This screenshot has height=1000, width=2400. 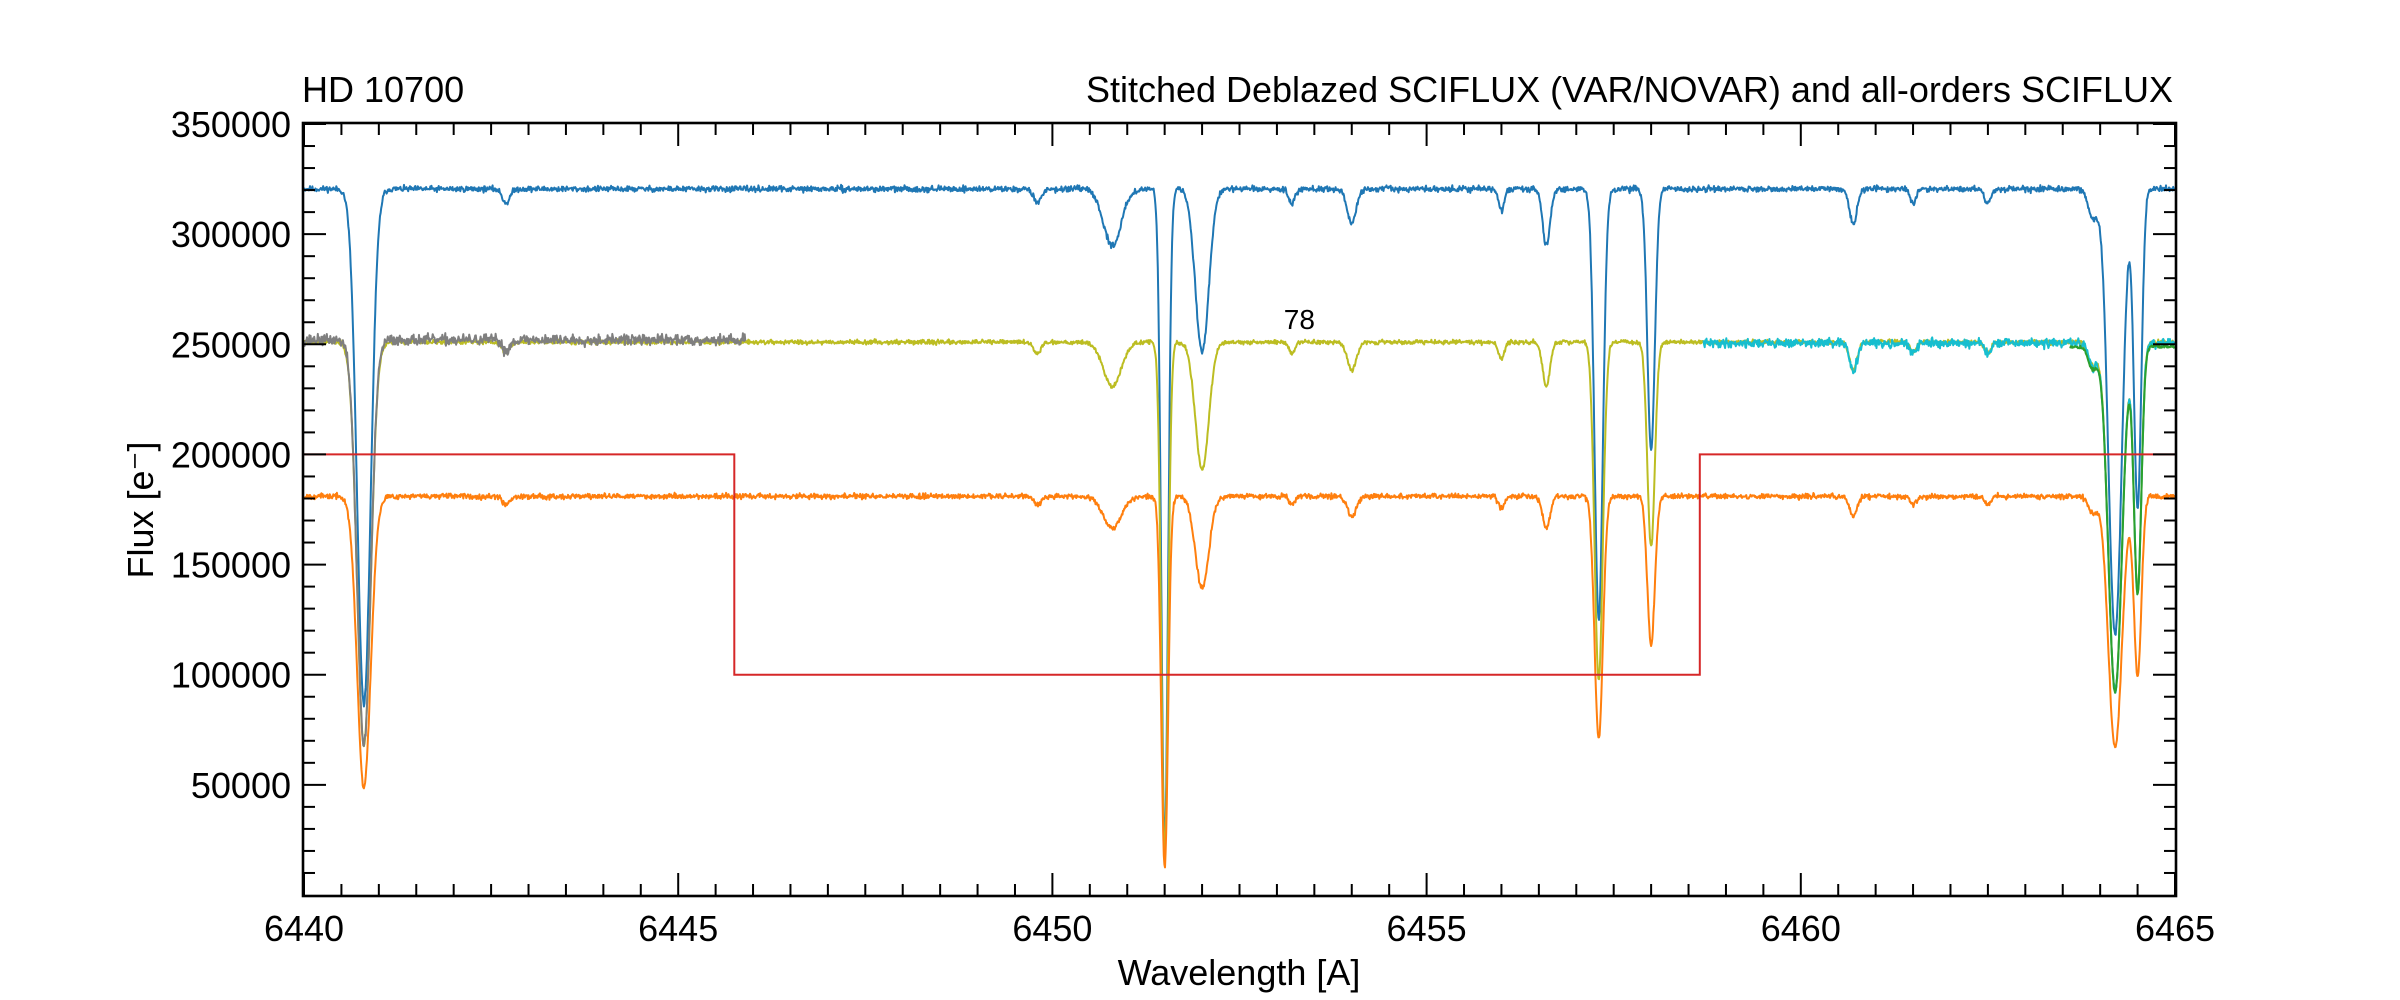 What do you see at coordinates (678, 928) in the screenshot?
I see `x-tick-label: 6445` at bounding box center [678, 928].